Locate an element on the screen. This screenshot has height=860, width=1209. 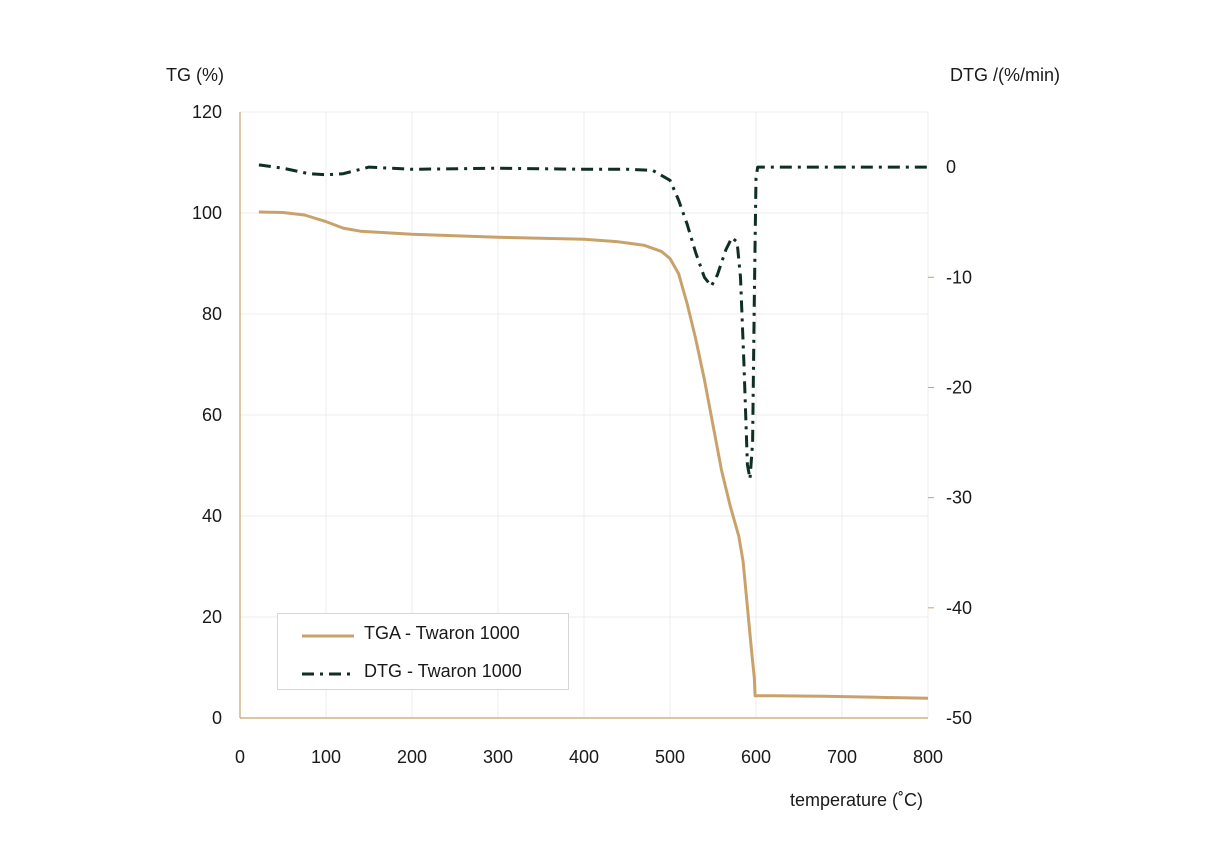
legend-item-tga: TGA - Twaron 1000 is located at coordinates (423, 635).